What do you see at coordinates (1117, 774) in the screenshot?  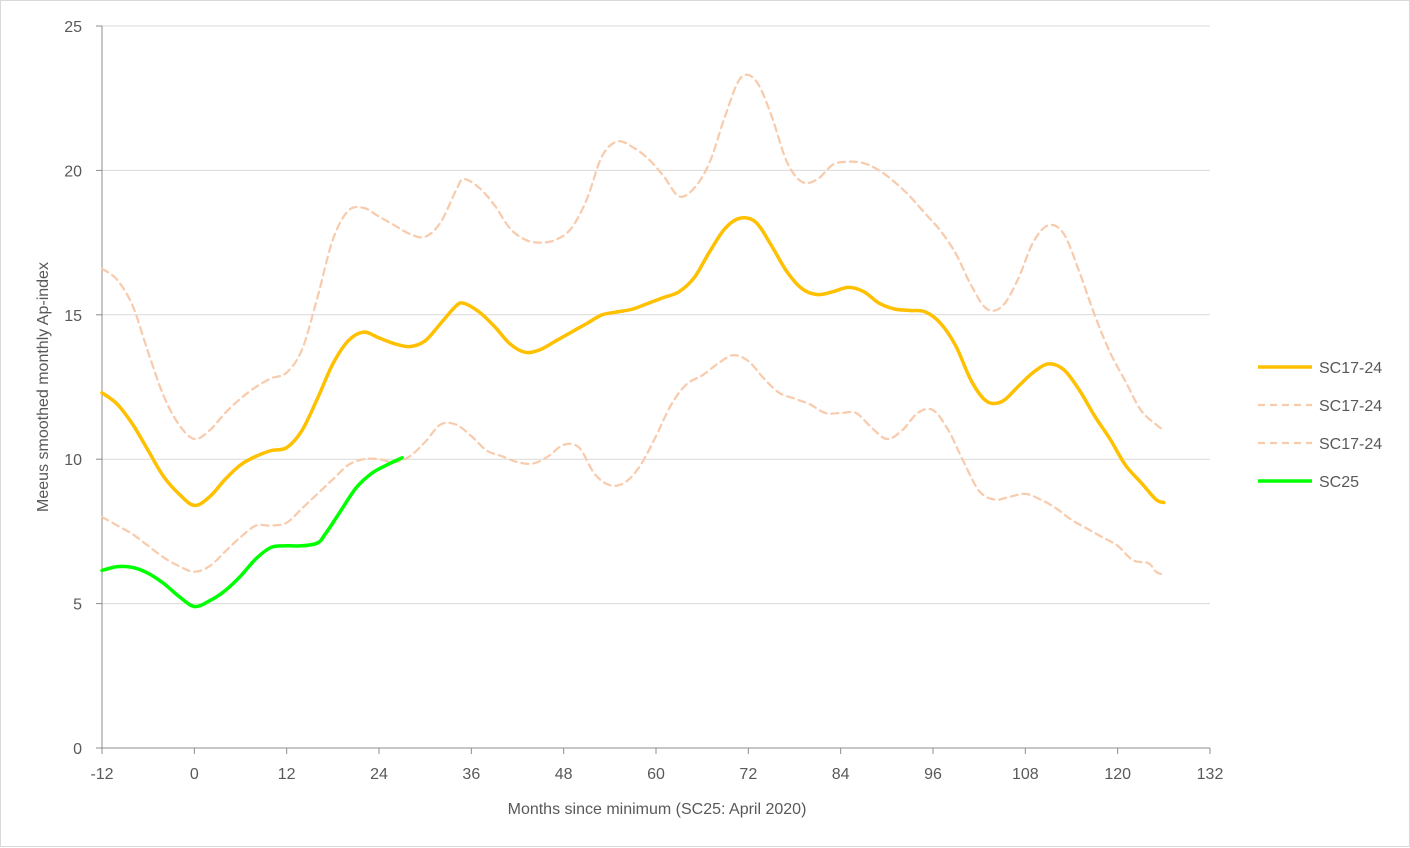 I see `x-tick-label: 120` at bounding box center [1117, 774].